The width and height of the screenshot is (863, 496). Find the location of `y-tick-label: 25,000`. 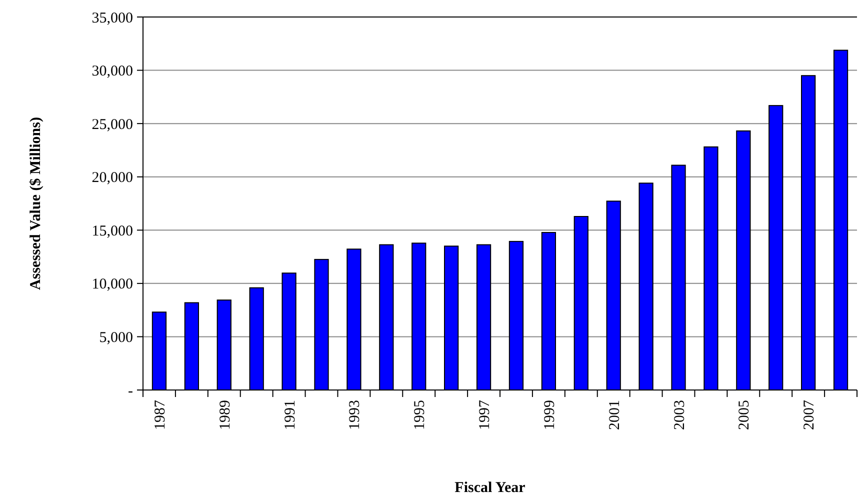

y-tick-label: 25,000 is located at coordinates (112, 124).